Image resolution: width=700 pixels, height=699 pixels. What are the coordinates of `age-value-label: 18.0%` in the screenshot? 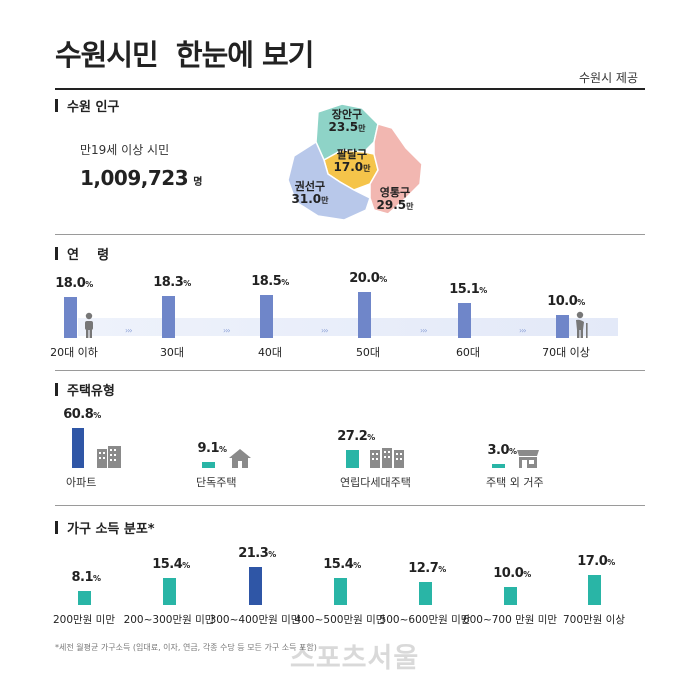 It's located at (74, 283).